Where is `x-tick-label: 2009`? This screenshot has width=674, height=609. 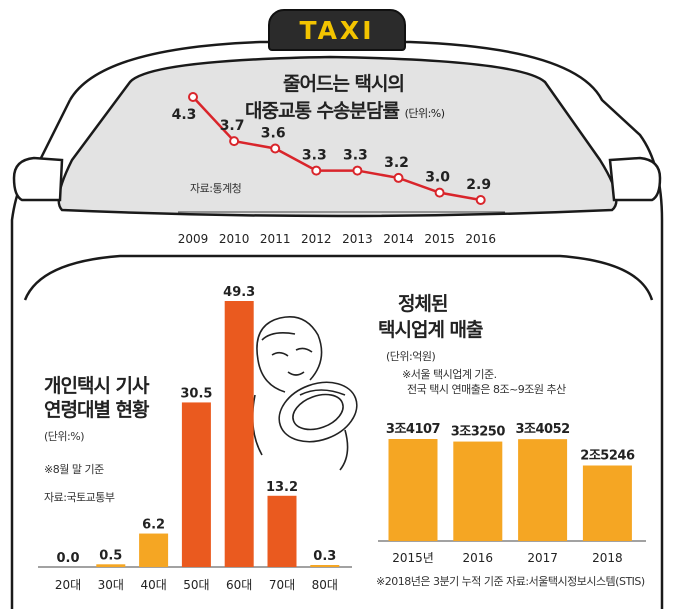
x-tick-label: 2009 is located at coordinates (193, 239).